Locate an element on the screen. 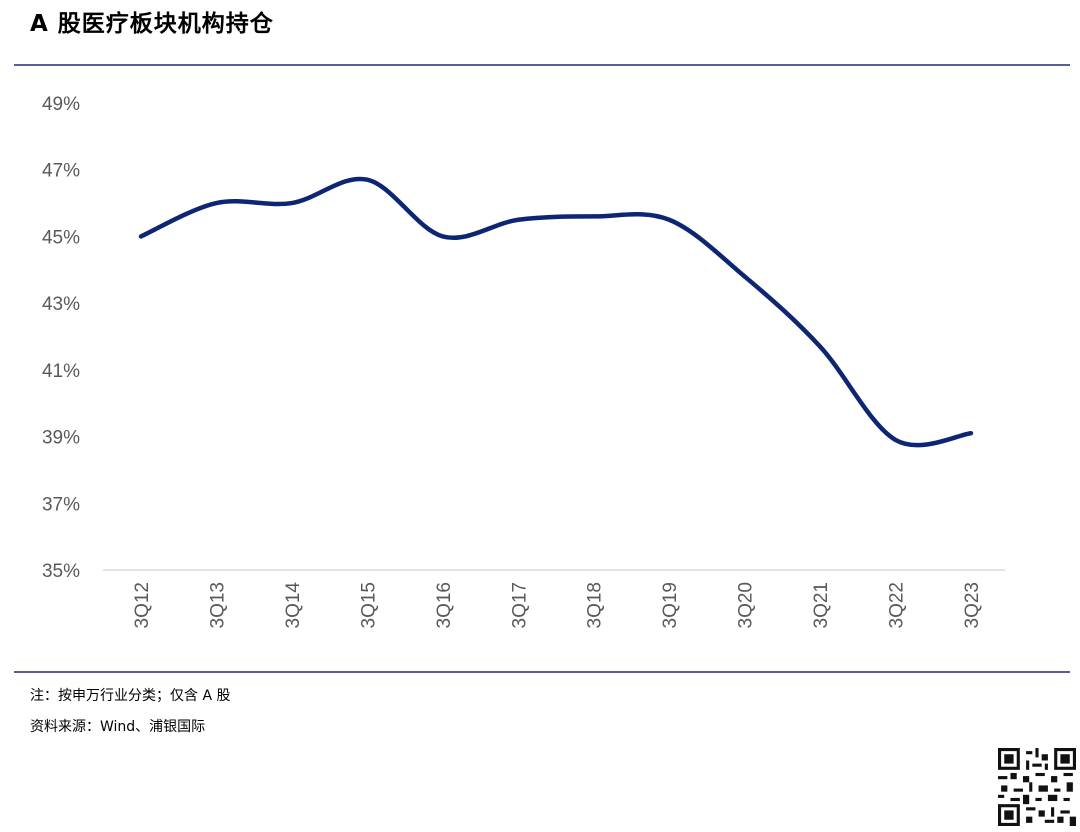  footnote: 注：按申万行业分类；仅含 A 股 is located at coordinates (130, 696).